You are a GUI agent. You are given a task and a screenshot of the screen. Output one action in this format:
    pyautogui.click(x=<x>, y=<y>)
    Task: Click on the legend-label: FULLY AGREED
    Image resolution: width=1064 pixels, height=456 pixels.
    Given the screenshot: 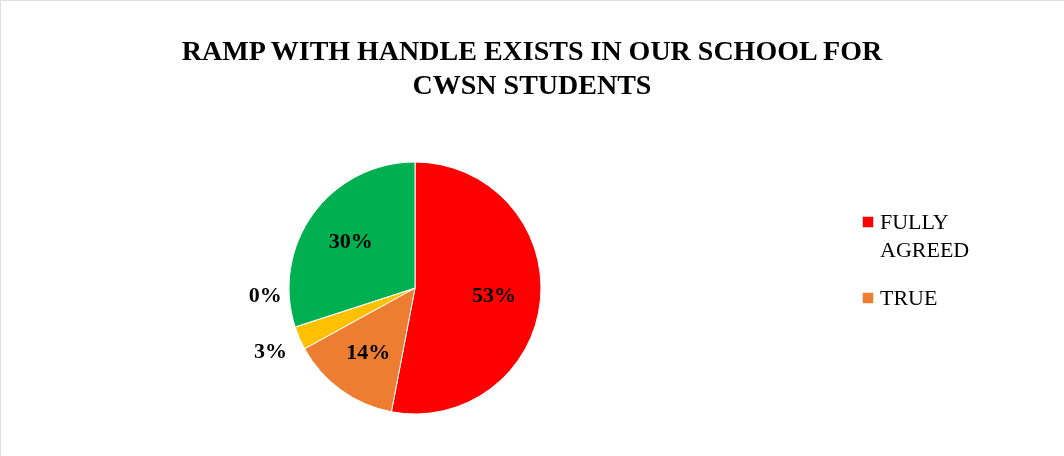 What is the action you would take?
    pyautogui.click(x=925, y=235)
    